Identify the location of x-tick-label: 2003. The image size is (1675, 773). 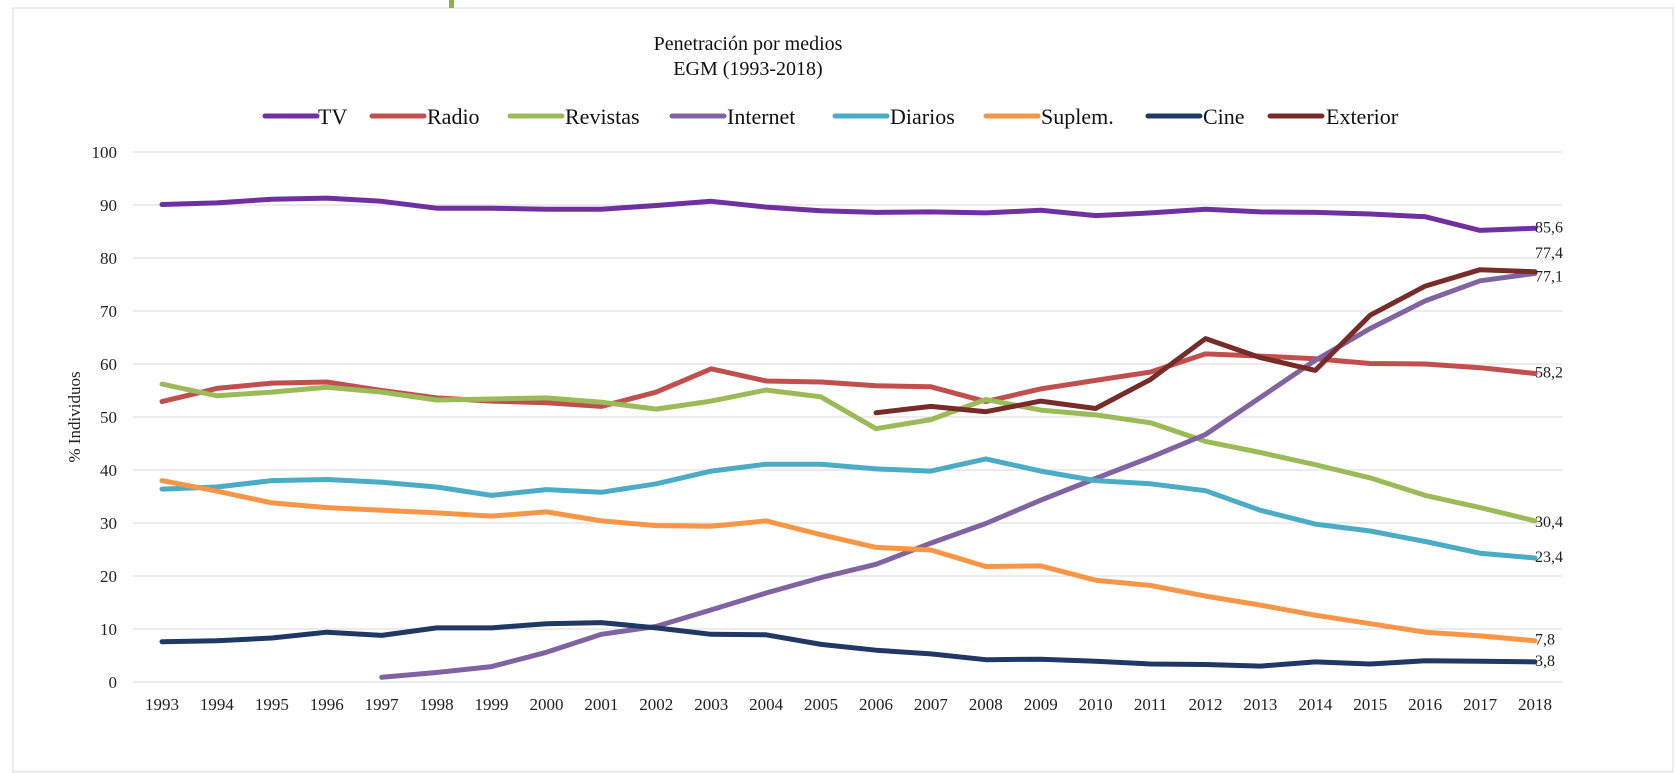
(711, 704).